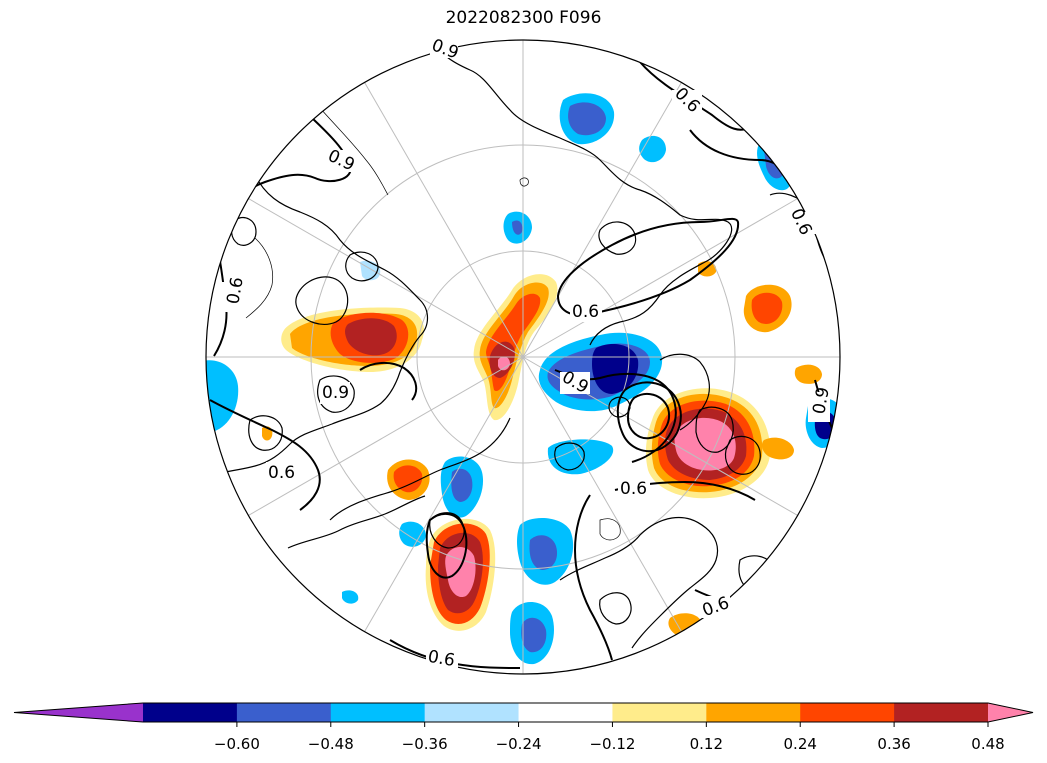 This screenshot has width=1047, height=763. What do you see at coordinates (237, 744) in the screenshot?
I see `colorbar-tick-label: −0.60` at bounding box center [237, 744].